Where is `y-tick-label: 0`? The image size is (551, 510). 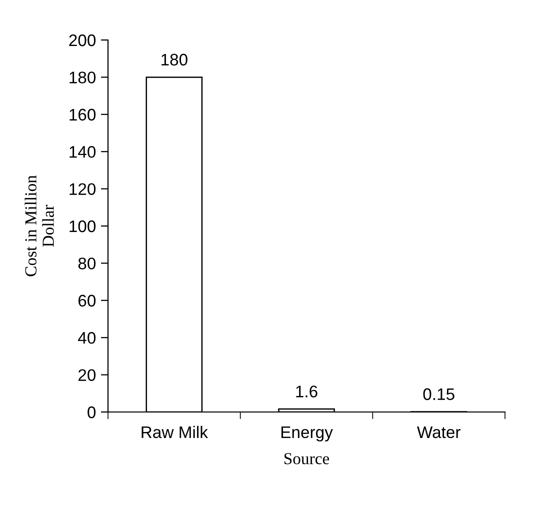
y-tick-label: 0 is located at coordinates (92, 412).